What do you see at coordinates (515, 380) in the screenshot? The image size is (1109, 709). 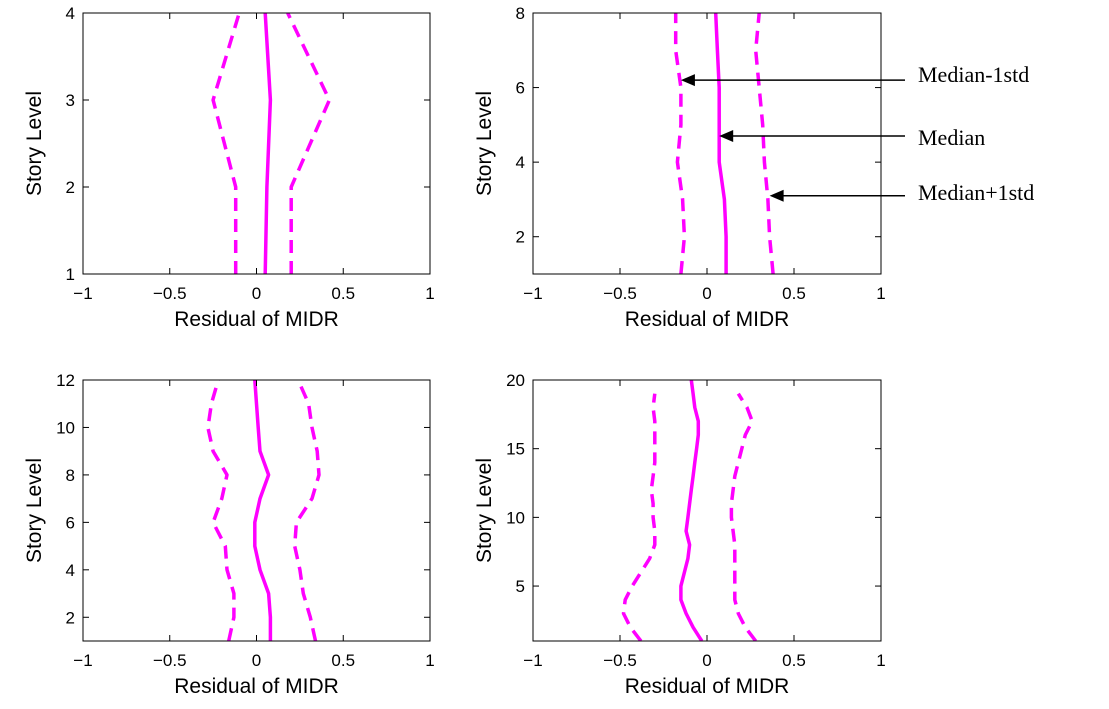 I see `y-tick-label: 20` at bounding box center [515, 380].